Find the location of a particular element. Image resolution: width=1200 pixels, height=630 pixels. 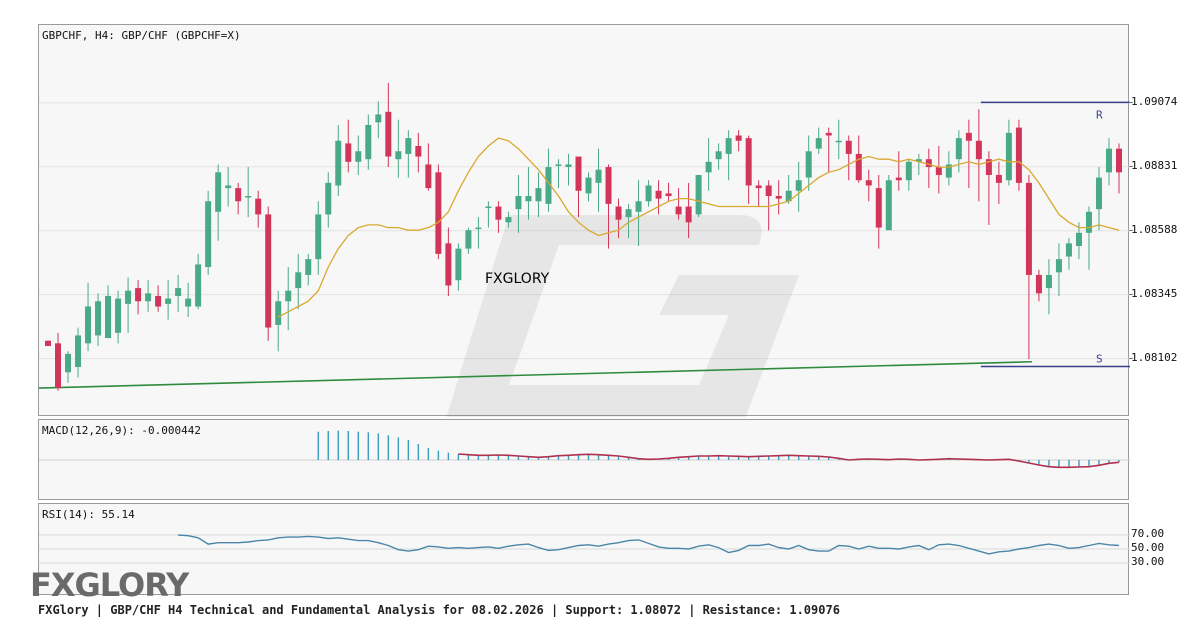

y-tick-label: 1.08831 is located at coordinates (1154, 165).